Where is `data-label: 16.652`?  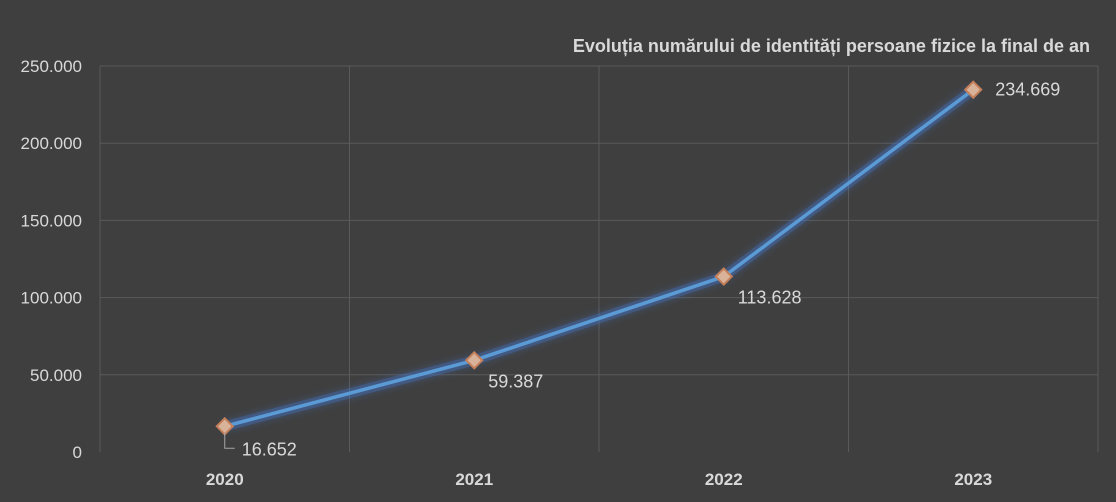
data-label: 16.652 is located at coordinates (269, 449).